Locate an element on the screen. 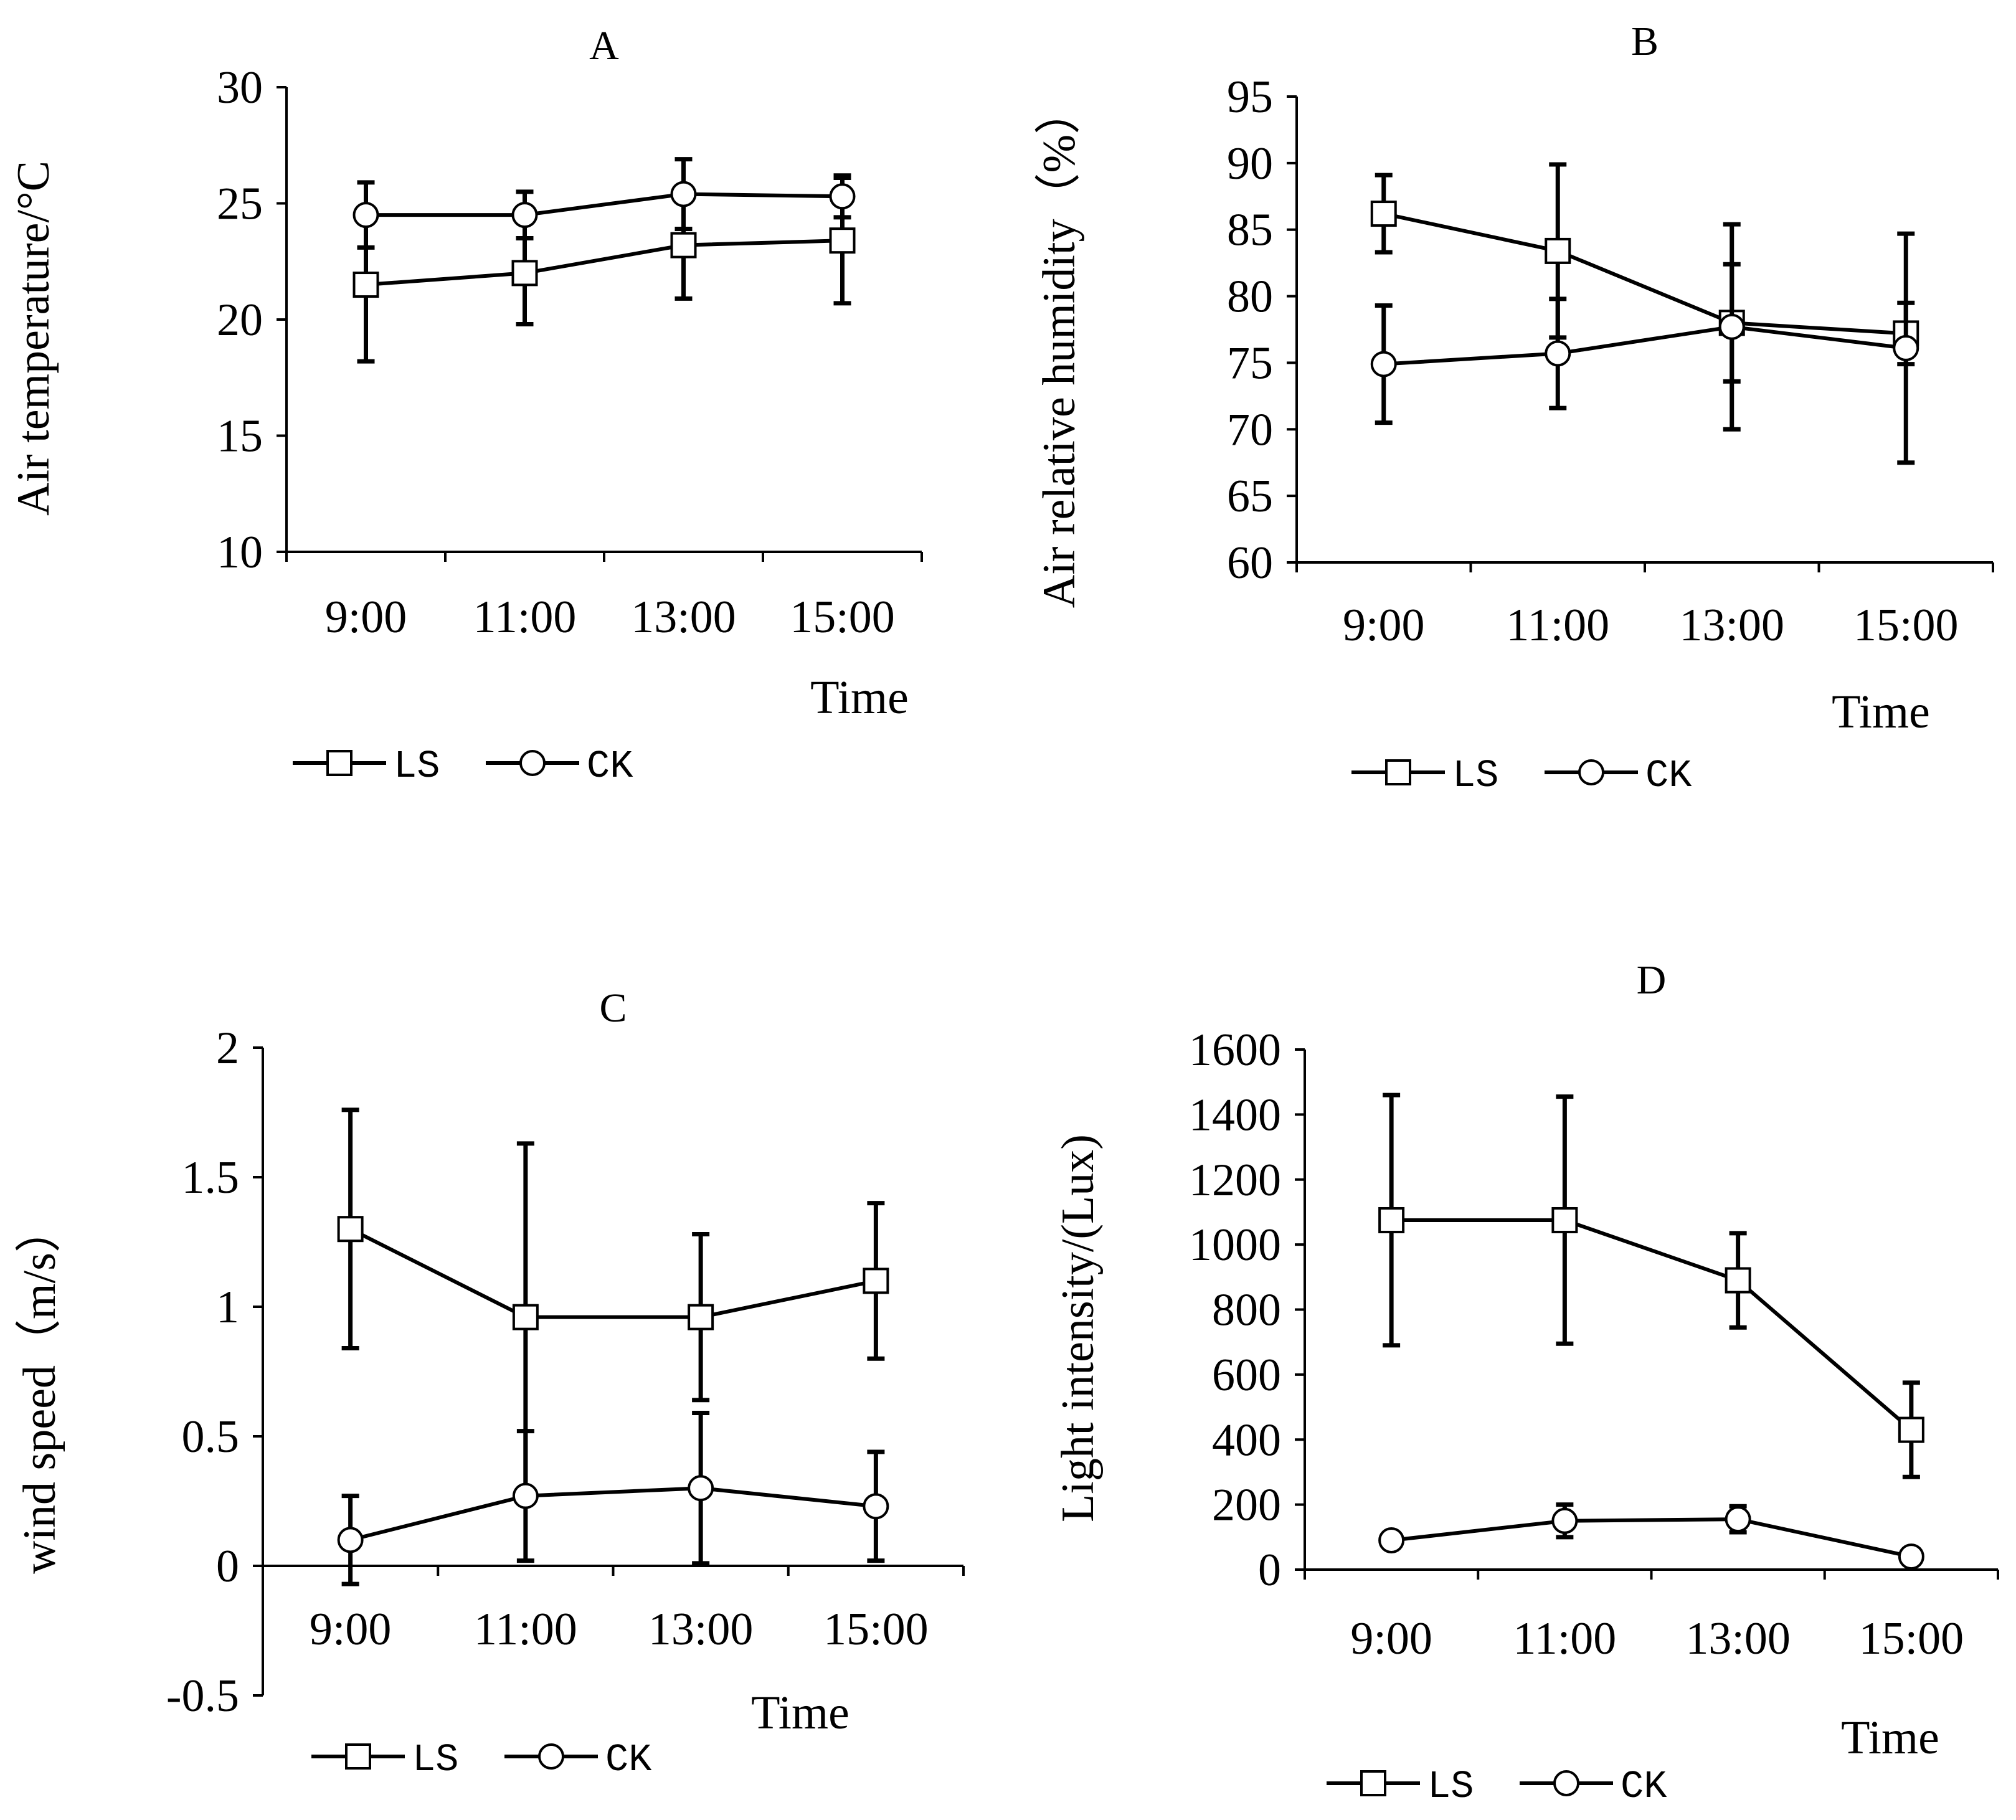  y-tick-label: 2 is located at coordinates (227, 1048).